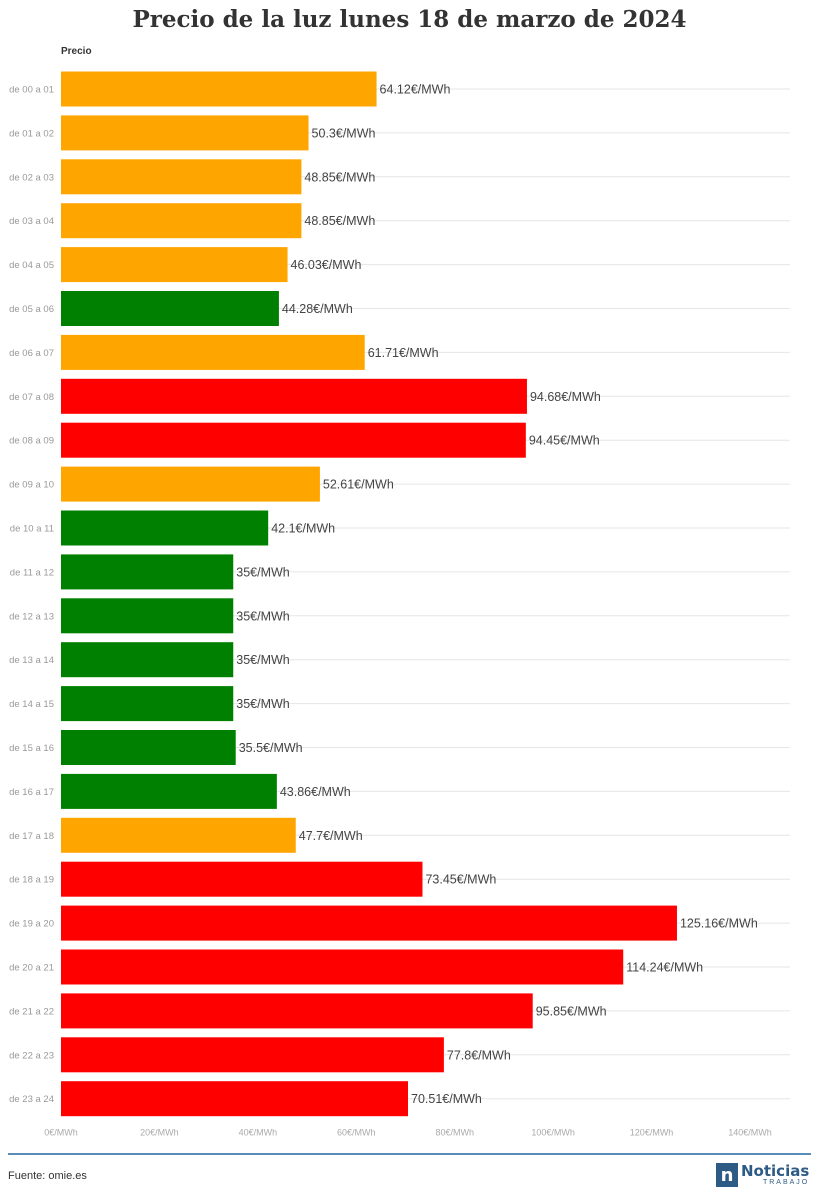  Describe the element at coordinates (31, 265) in the screenshot. I see `category-label: de 04 a 05` at that location.